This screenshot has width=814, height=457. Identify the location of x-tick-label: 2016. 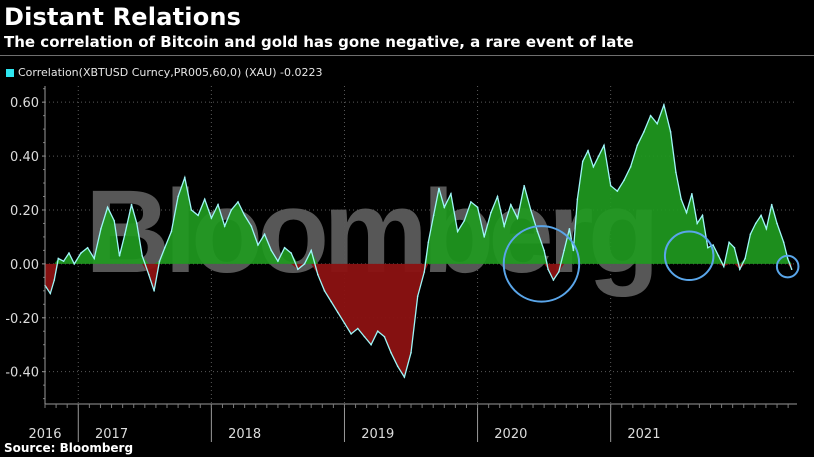
(44, 434).